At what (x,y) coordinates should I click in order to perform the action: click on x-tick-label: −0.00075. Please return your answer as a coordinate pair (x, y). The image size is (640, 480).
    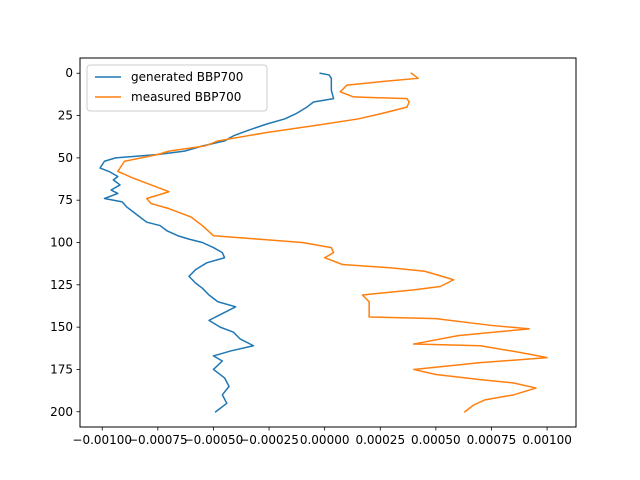
    Looking at the image, I should click on (158, 440).